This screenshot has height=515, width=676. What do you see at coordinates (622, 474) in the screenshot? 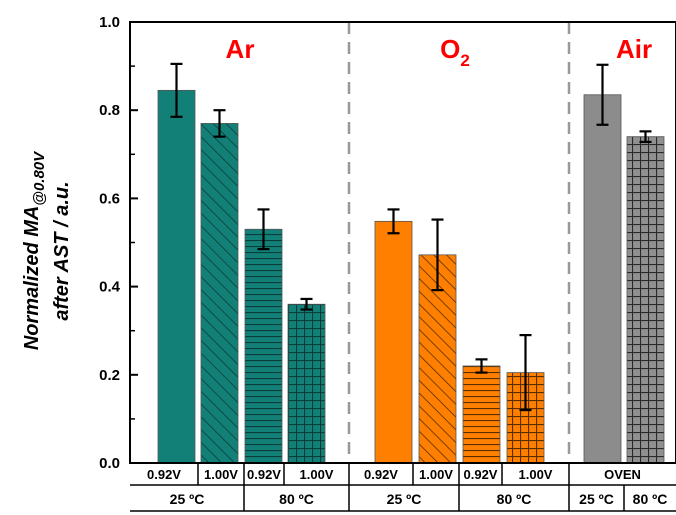
I see `voltage-label: OVEN` at bounding box center [622, 474].